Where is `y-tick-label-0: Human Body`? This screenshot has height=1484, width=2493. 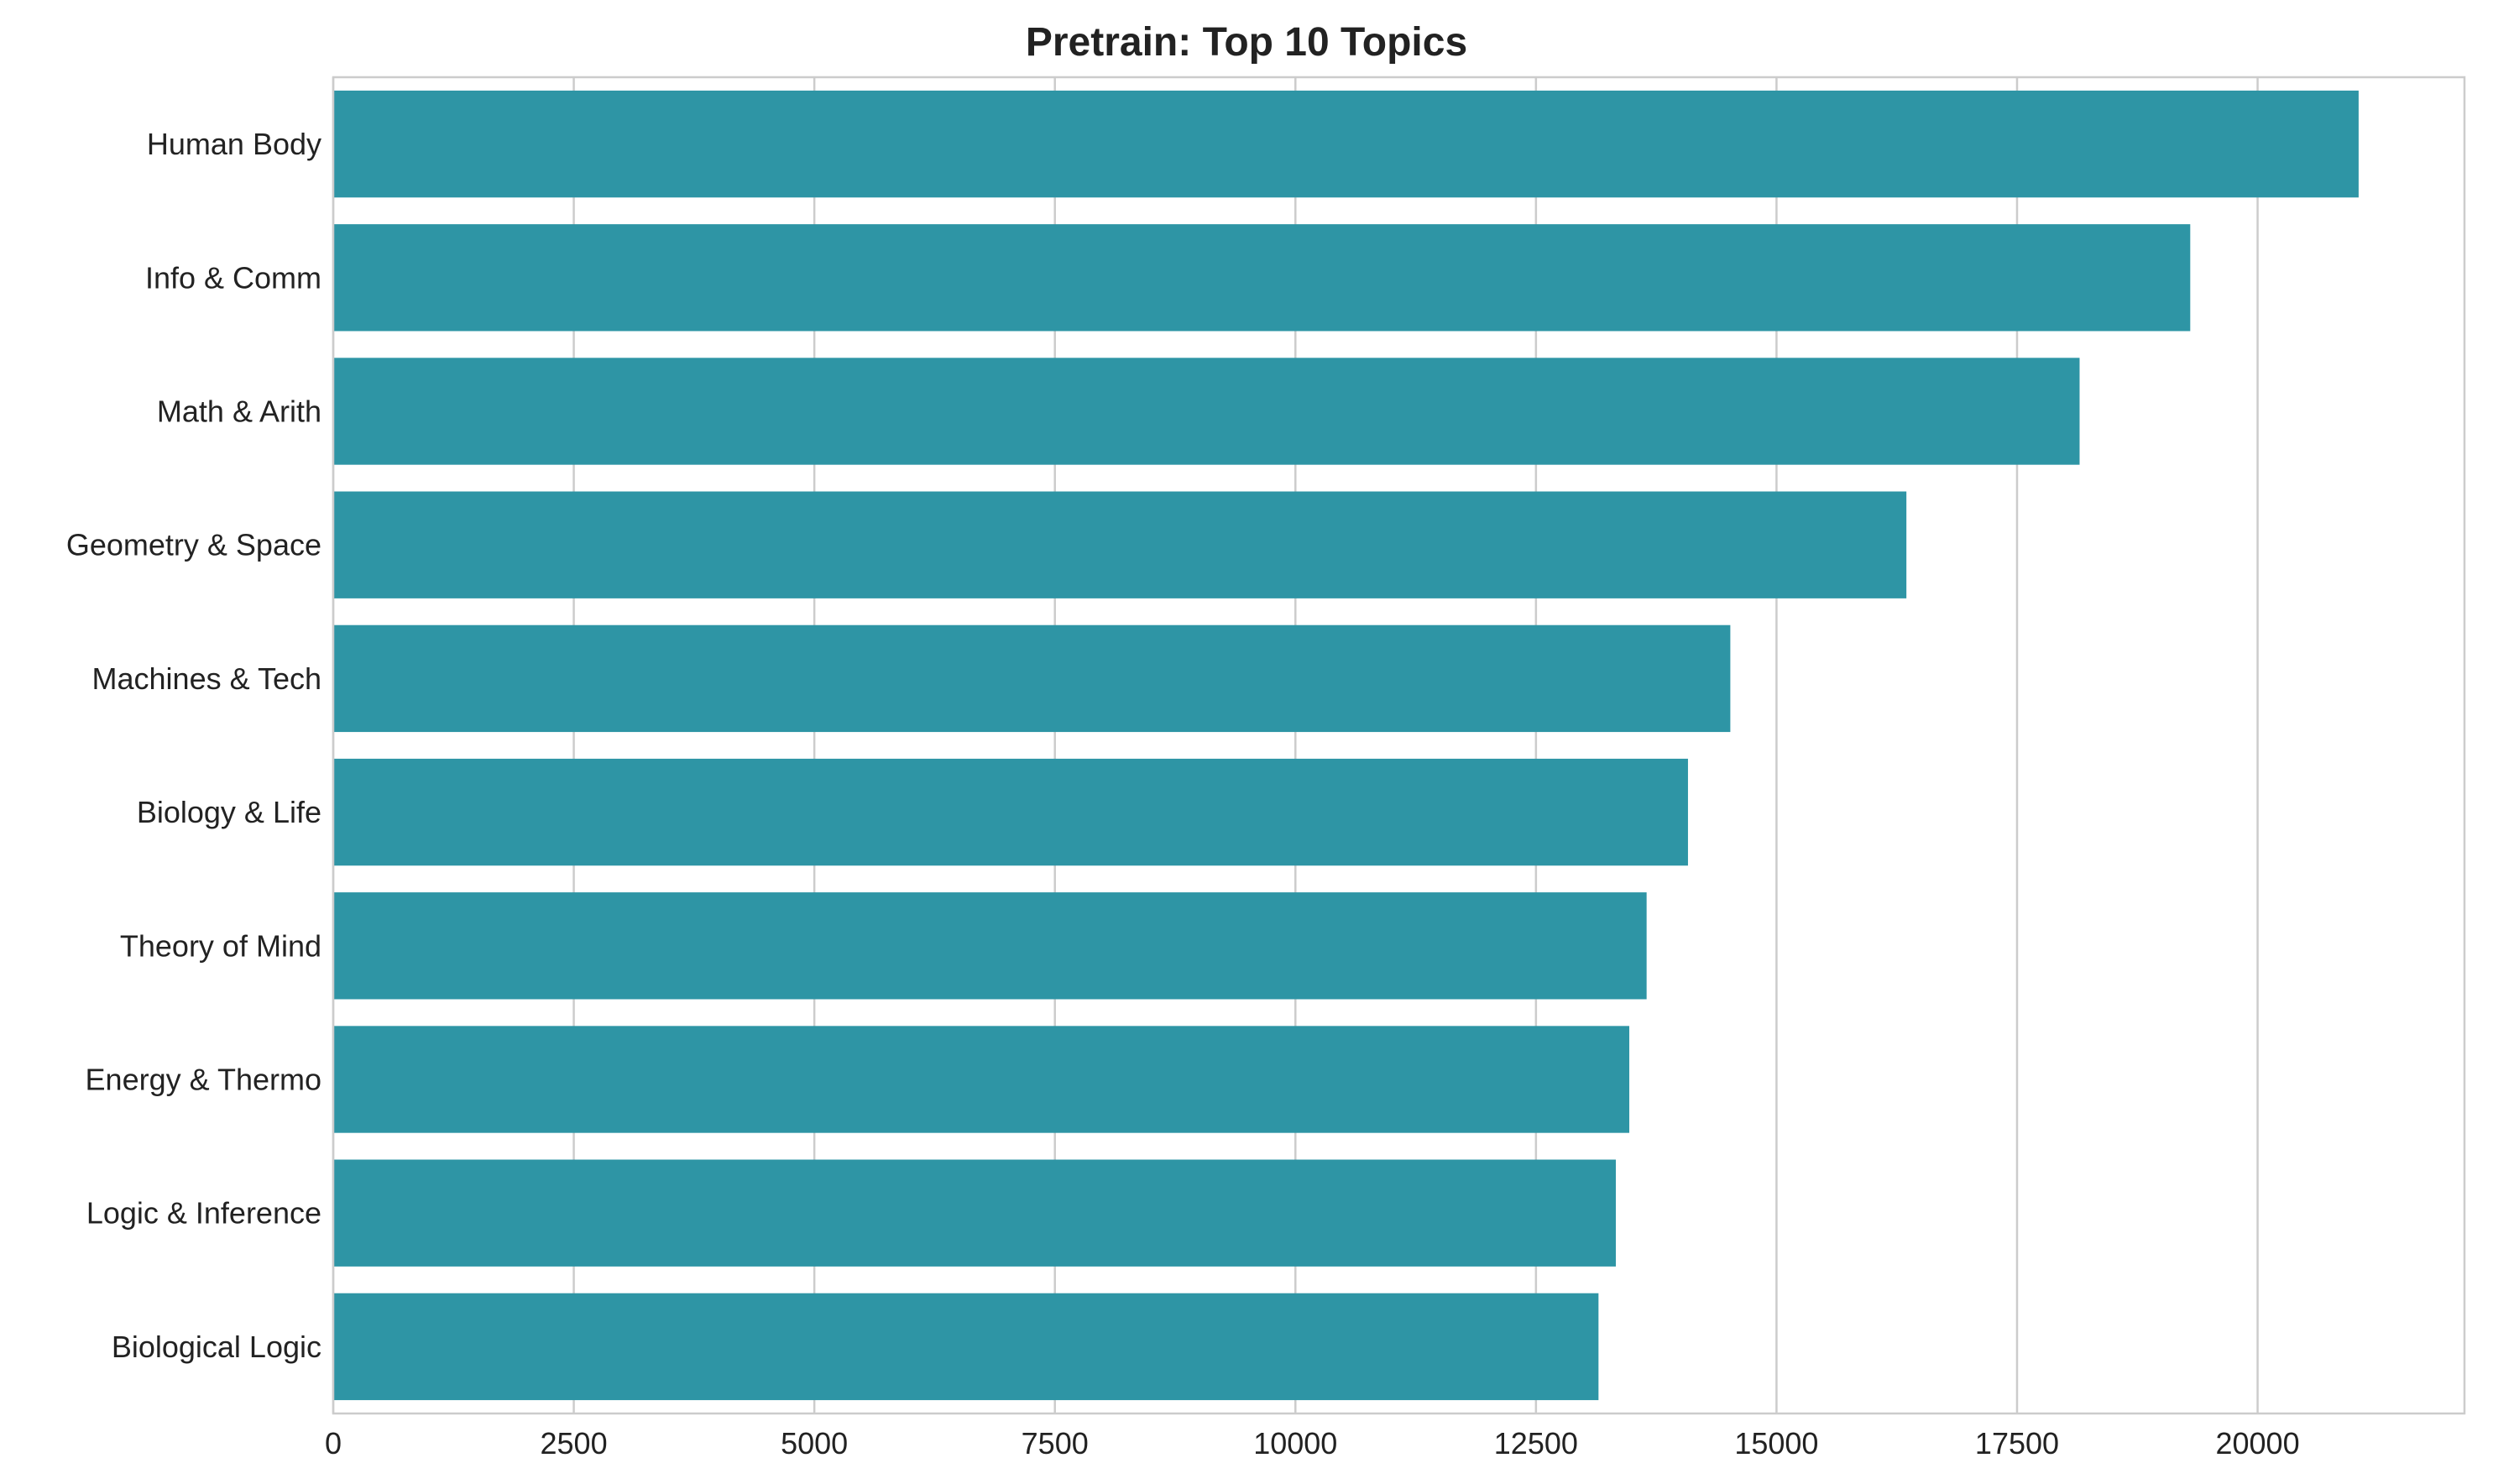
y-tick-label-0: Human Body is located at coordinates (234, 144).